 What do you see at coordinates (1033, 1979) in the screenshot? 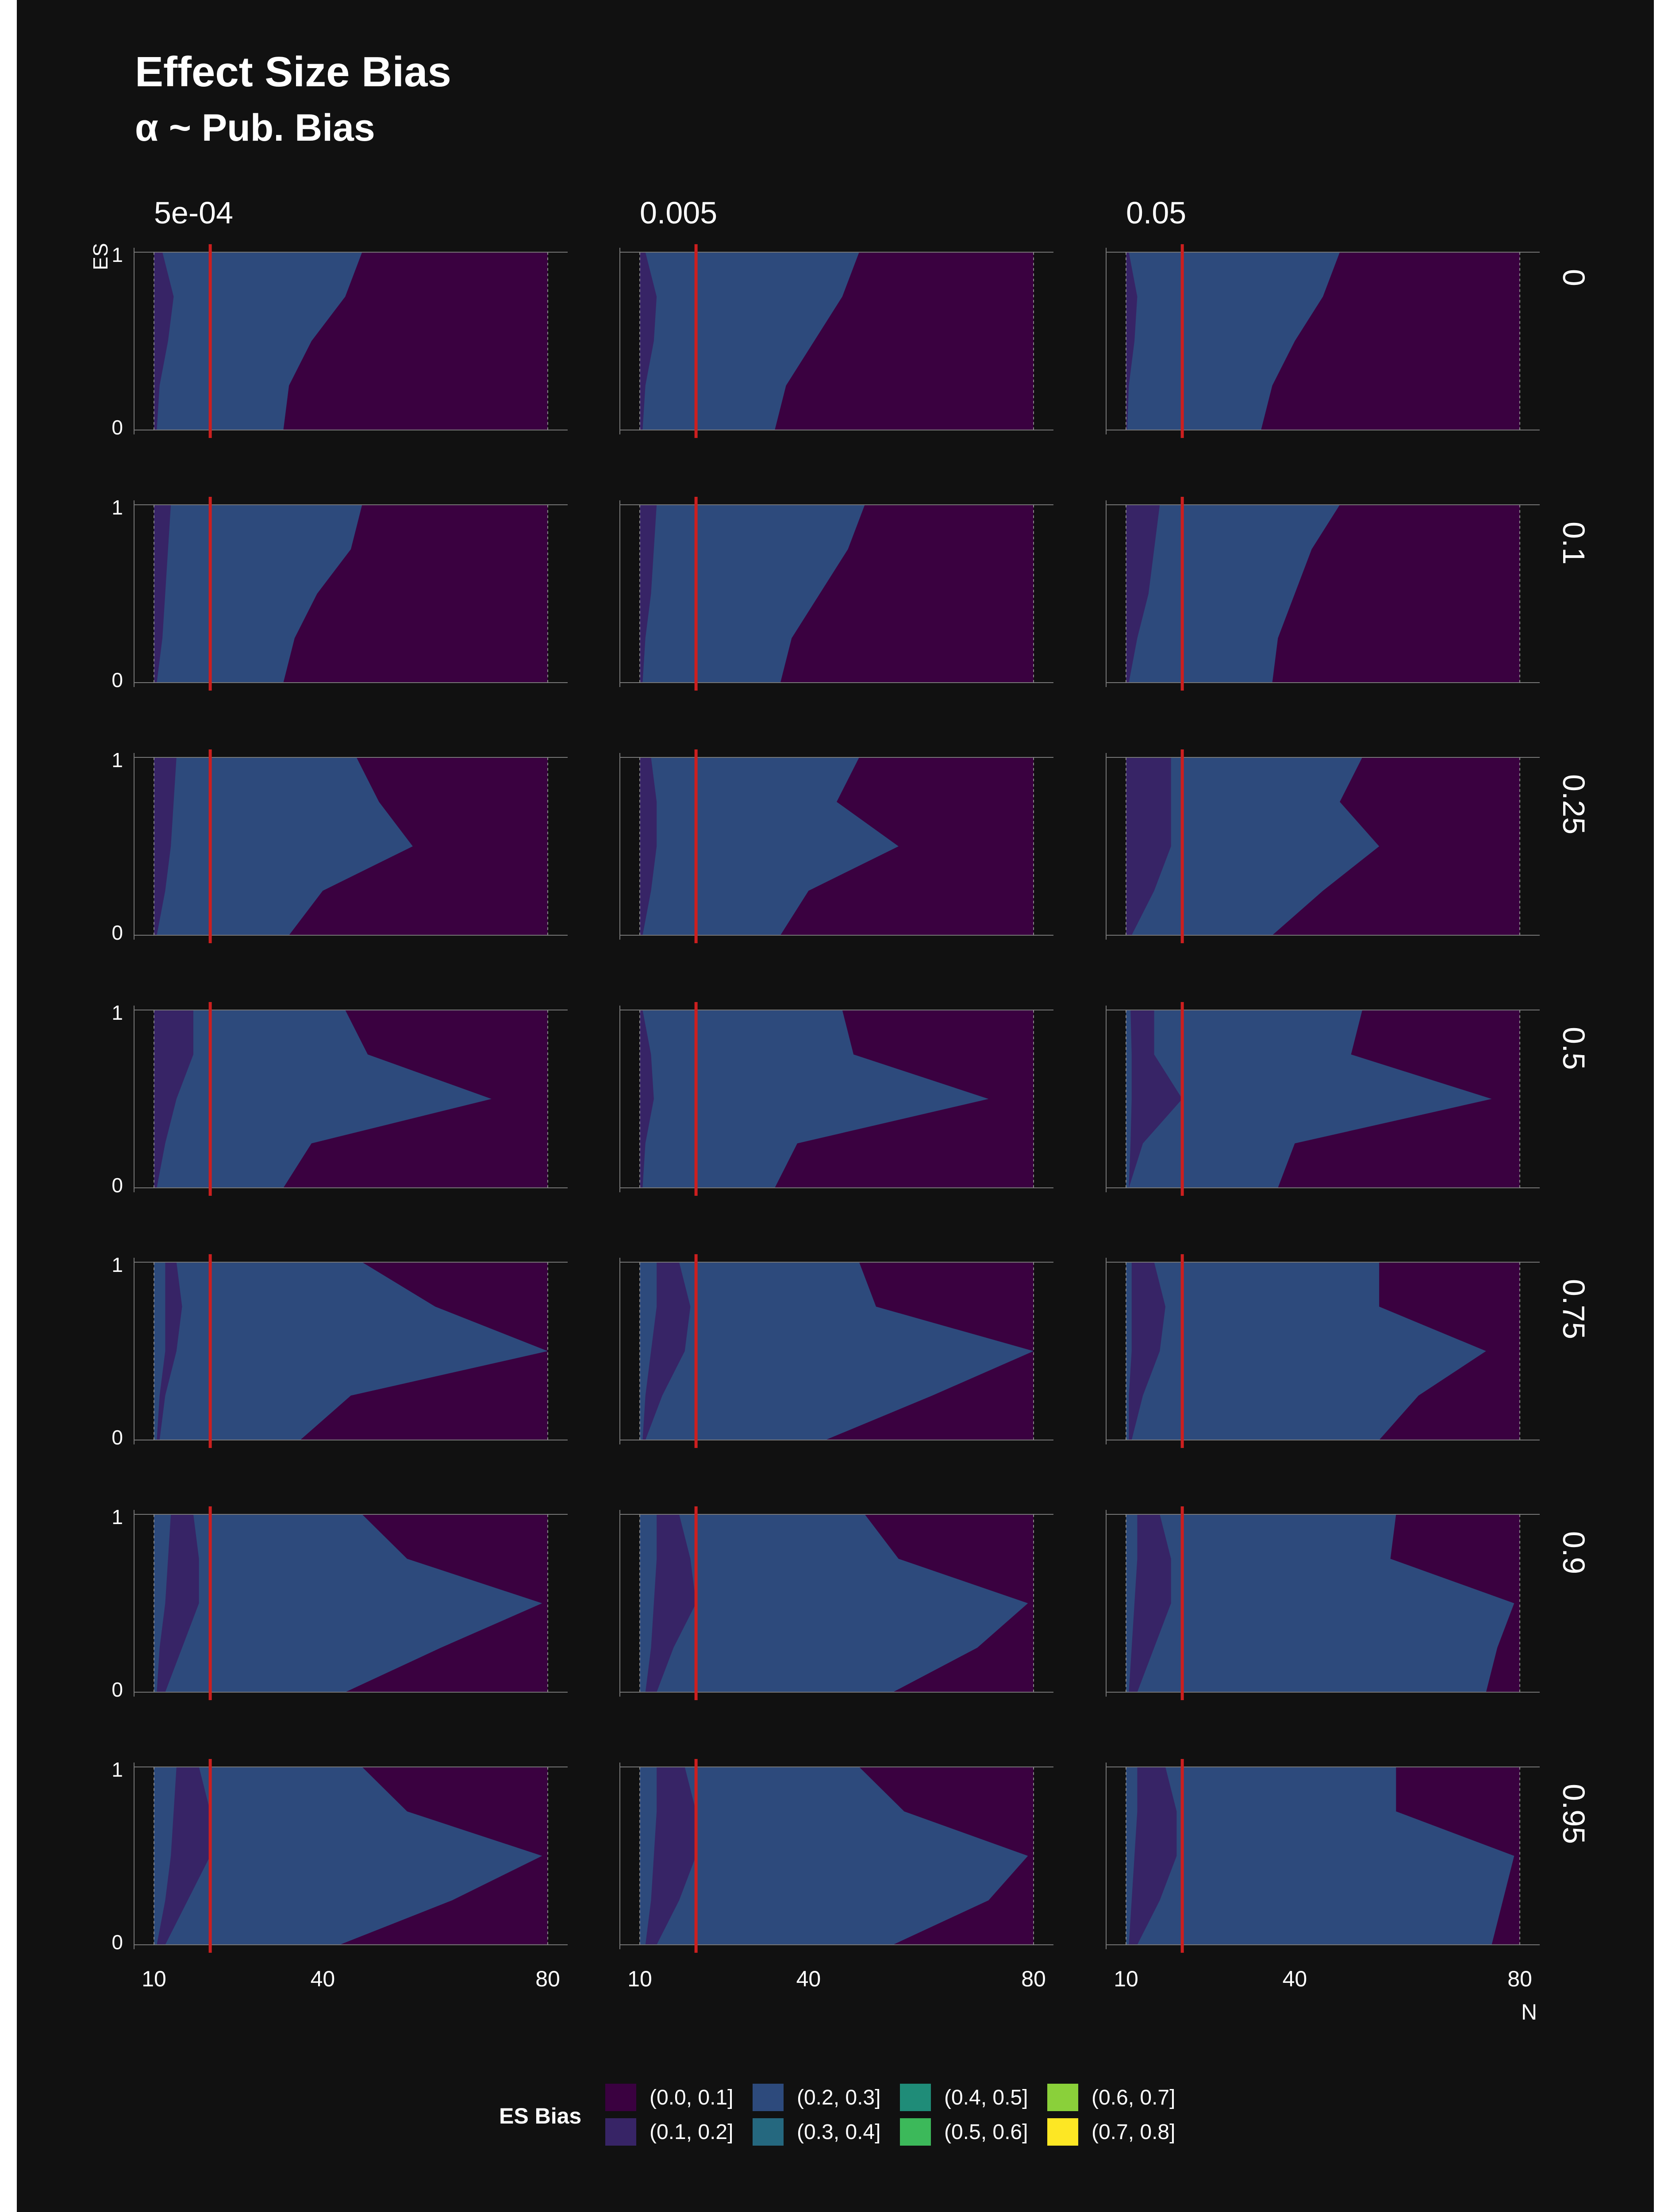
I see `x-tick-label: 80` at bounding box center [1033, 1979].